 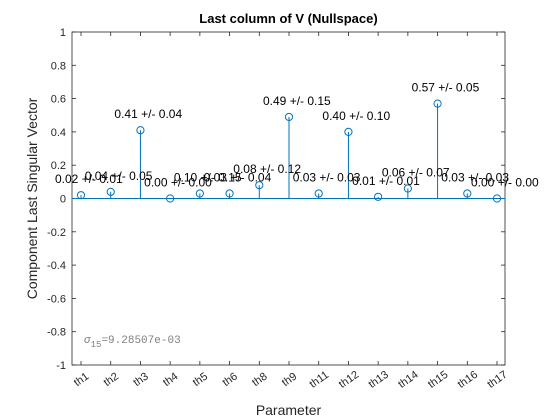 What do you see at coordinates (140, 341) in the screenshot?
I see `sigma-value: =9.28507e-03` at bounding box center [140, 341].